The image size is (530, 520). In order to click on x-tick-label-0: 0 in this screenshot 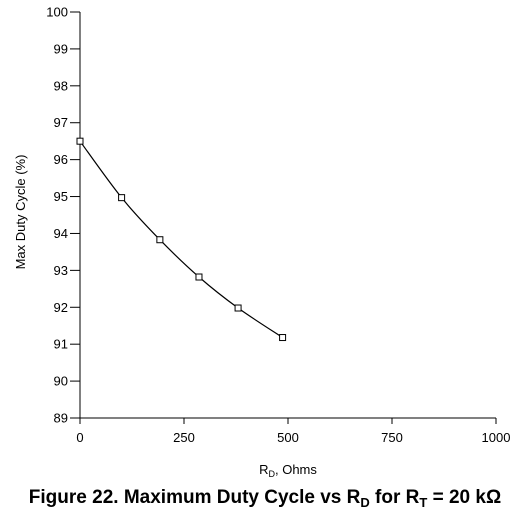, I will do `click(79, 437)`.